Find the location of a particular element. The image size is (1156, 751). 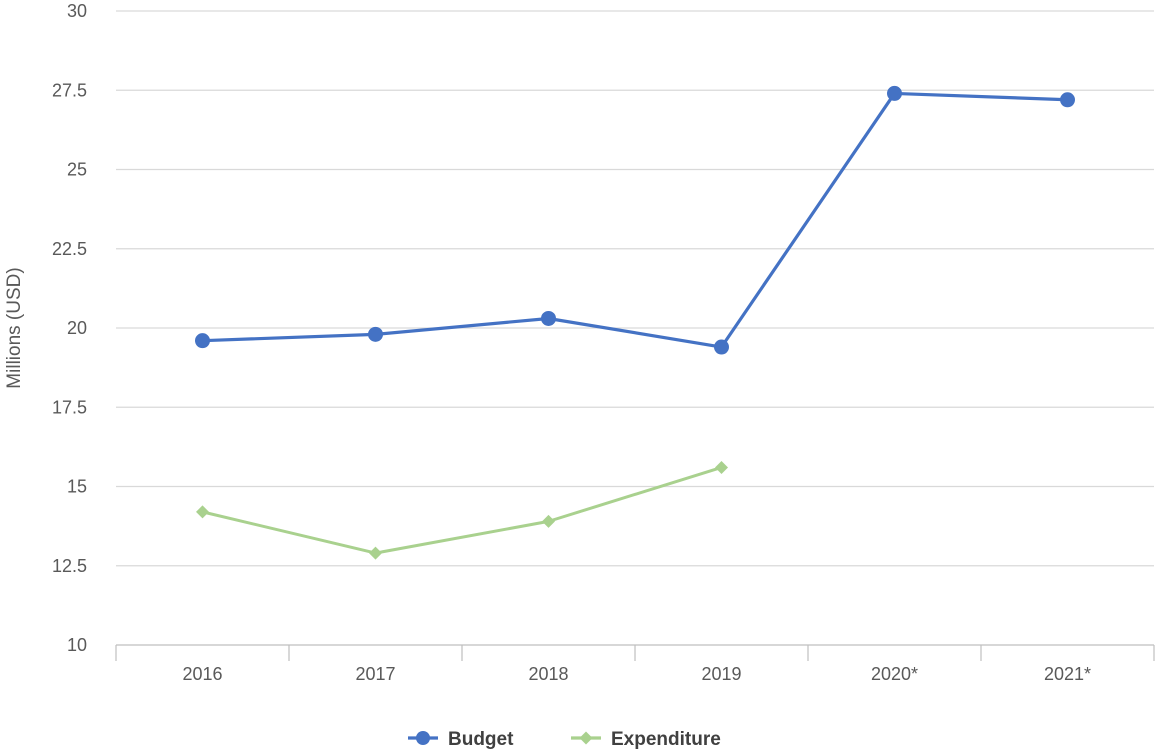

legend: Budget Expenditure is located at coordinates (564, 739).